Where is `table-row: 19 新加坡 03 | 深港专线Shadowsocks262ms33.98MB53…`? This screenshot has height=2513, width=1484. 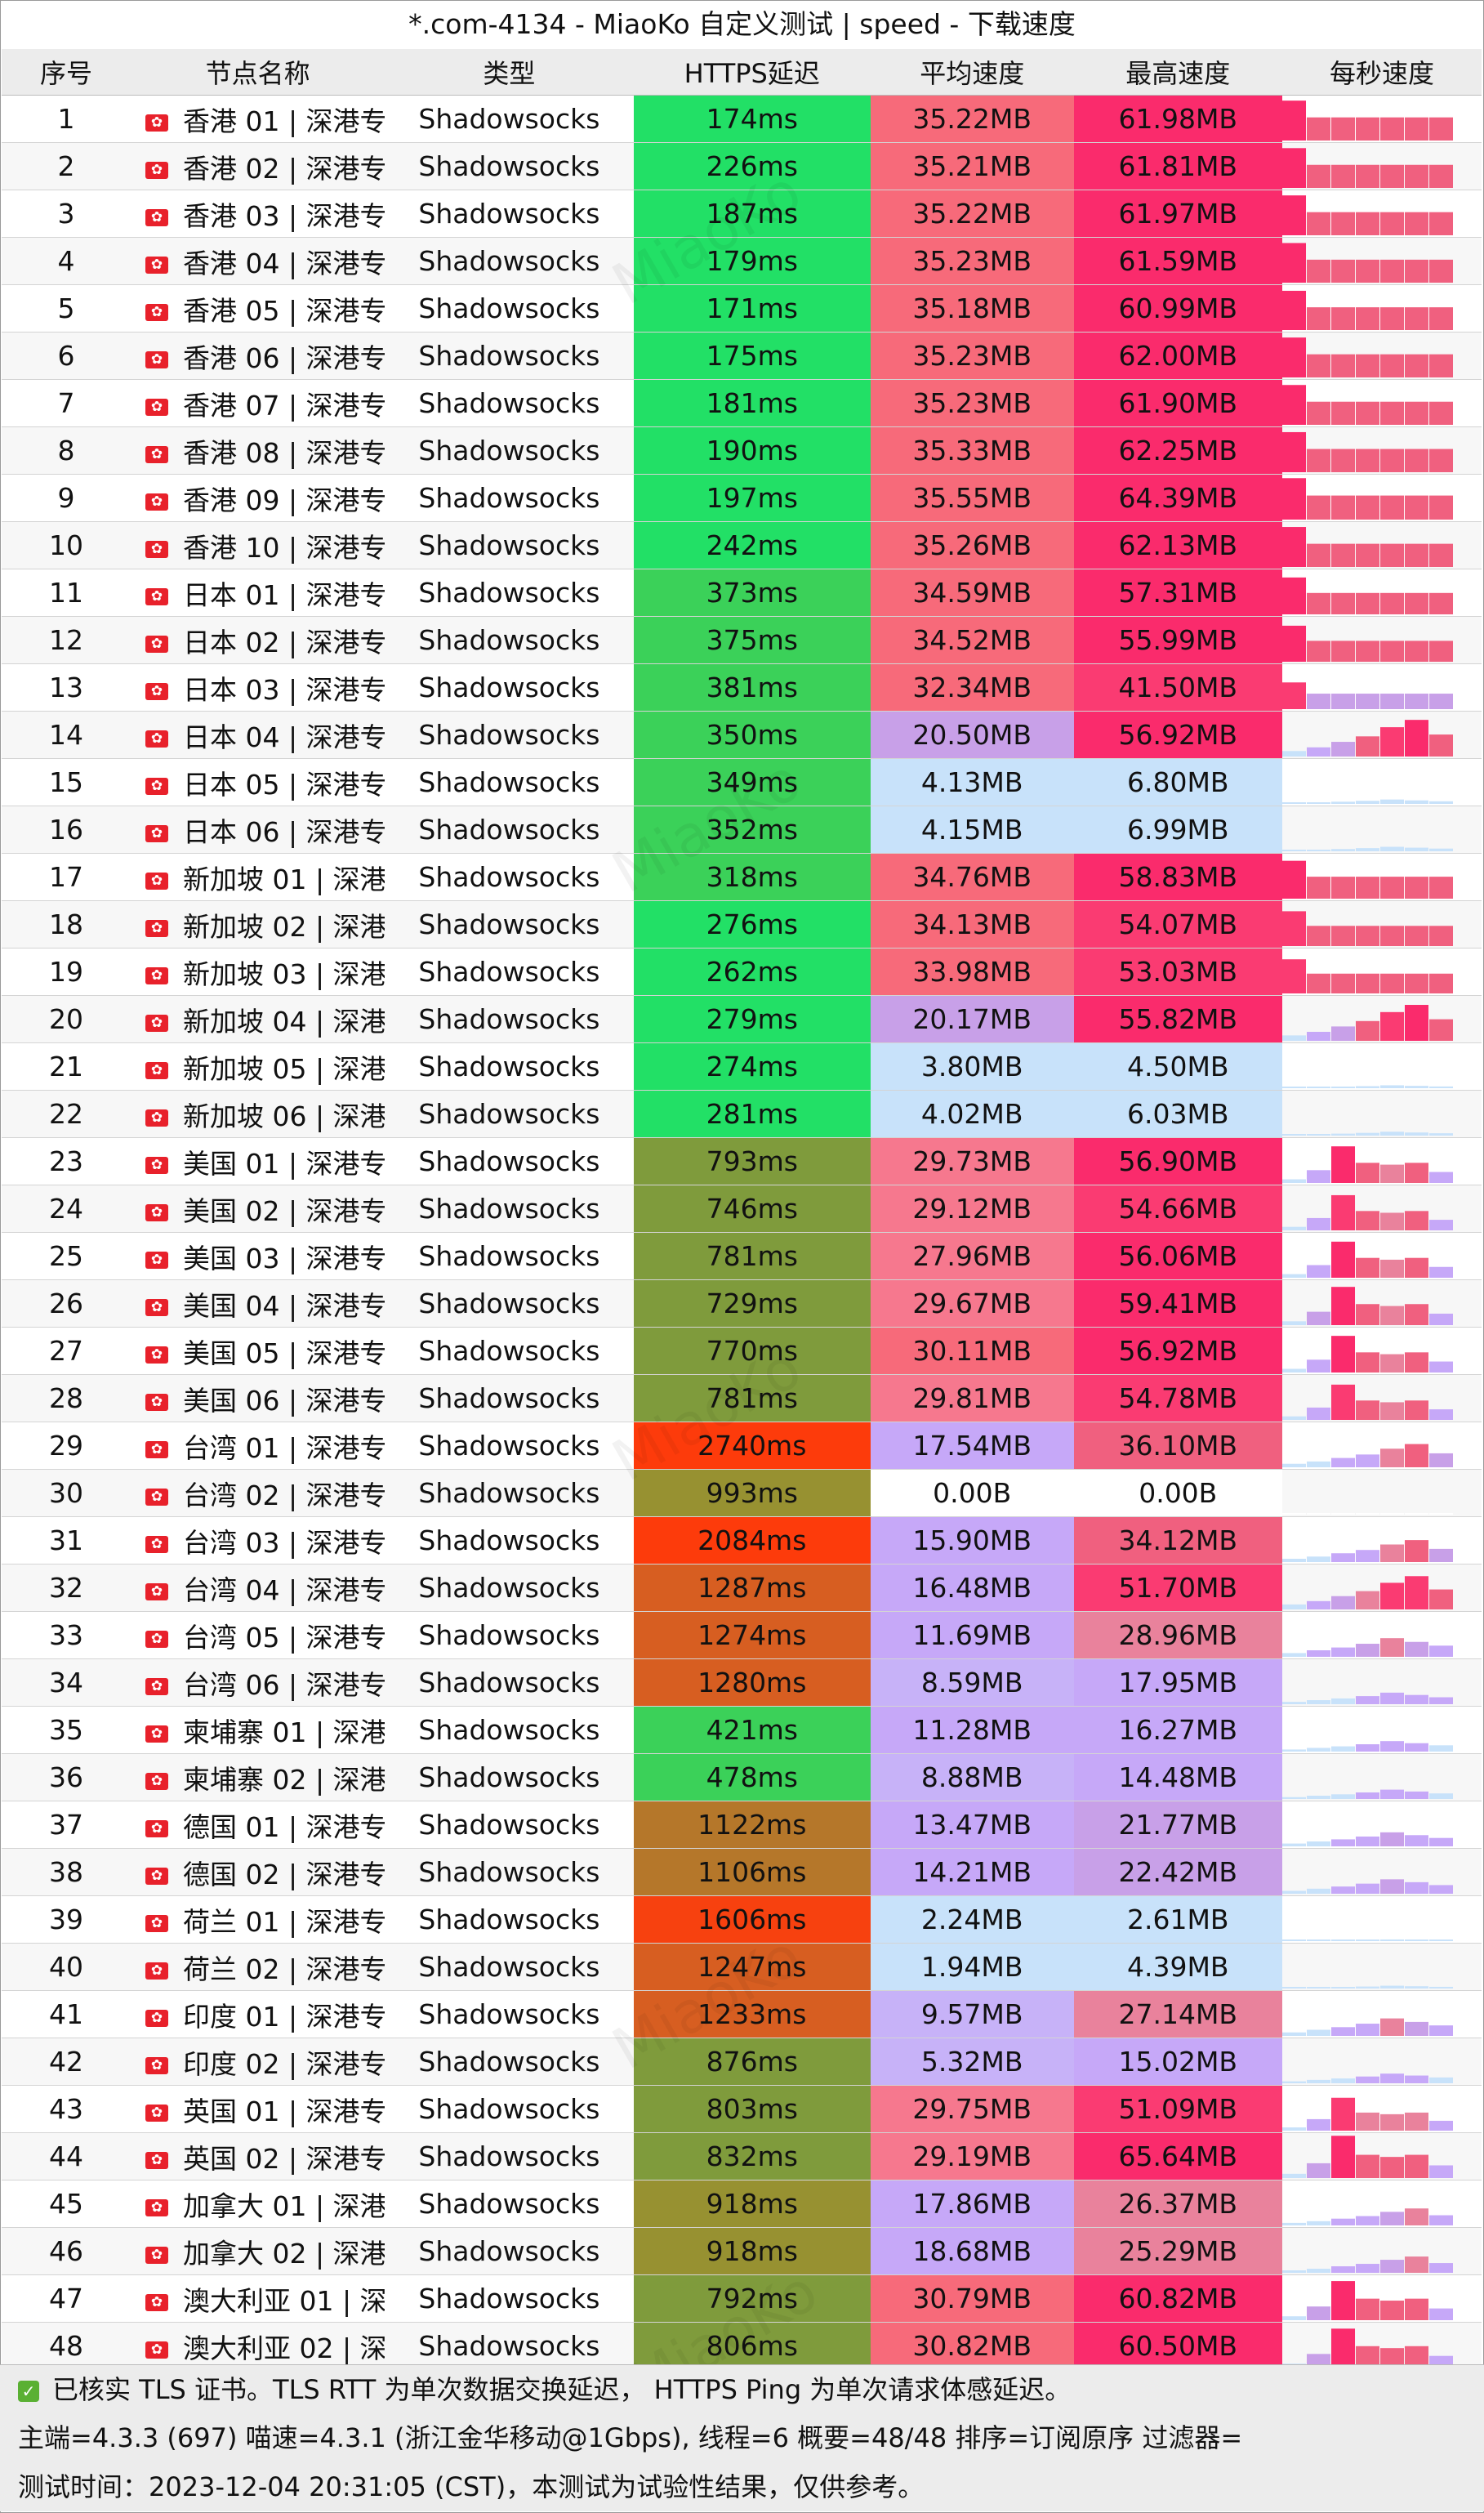 table-row: 19 新加坡 03 | 深港专线Shadowsocks262ms33.98MB53… is located at coordinates (742, 972).